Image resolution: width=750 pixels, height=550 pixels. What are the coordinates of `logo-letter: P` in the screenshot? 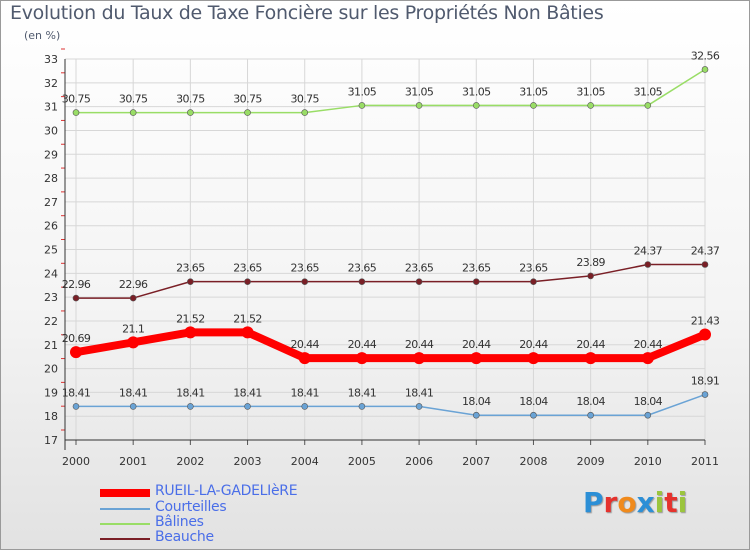 It's located at (593, 502).